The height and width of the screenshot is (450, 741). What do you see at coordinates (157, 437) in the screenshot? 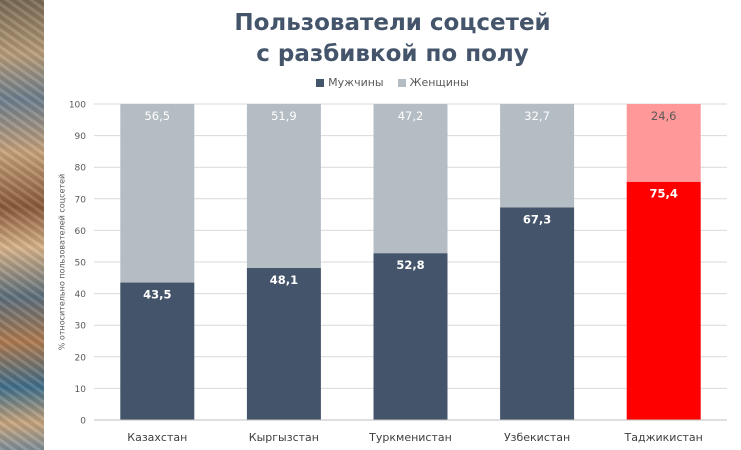
I see `x-tick-label: Казахстан` at bounding box center [157, 437].